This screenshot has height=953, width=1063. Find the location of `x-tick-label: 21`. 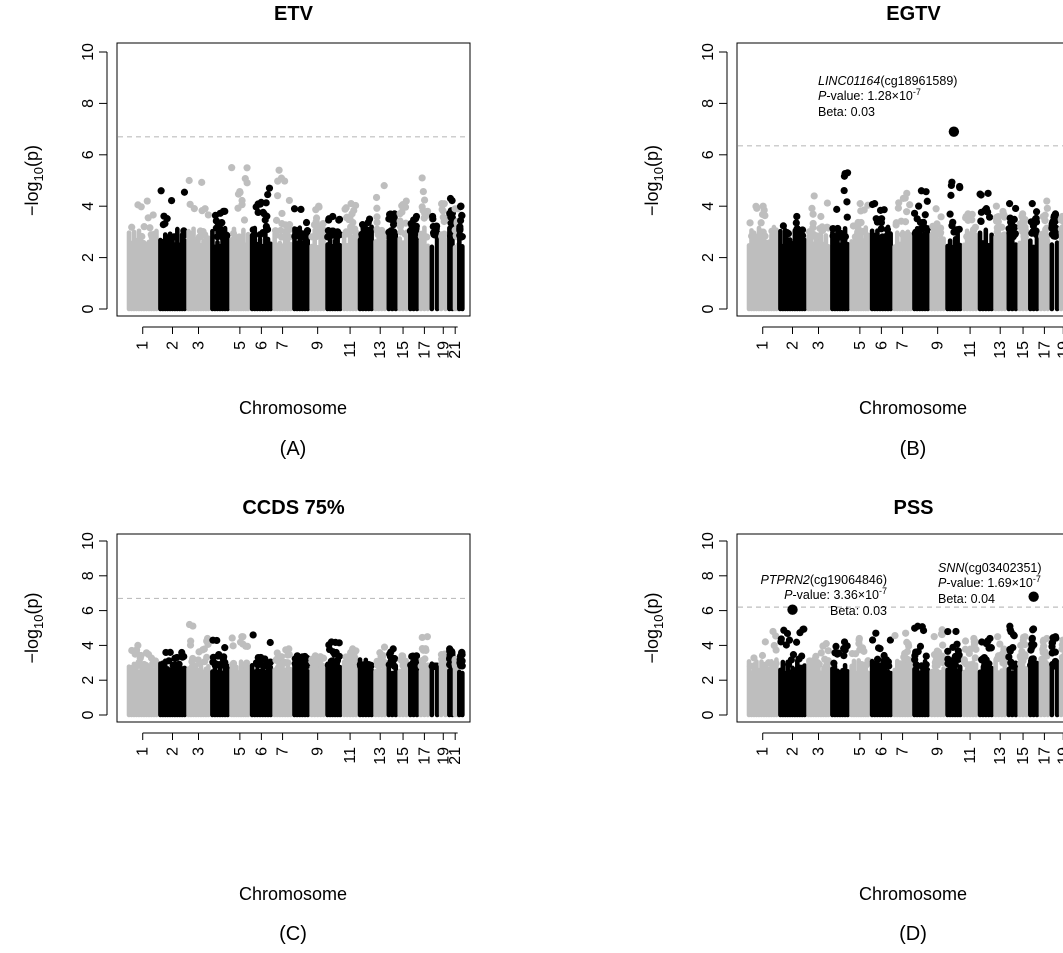

x-tick-label: 21 is located at coordinates (455, 350).